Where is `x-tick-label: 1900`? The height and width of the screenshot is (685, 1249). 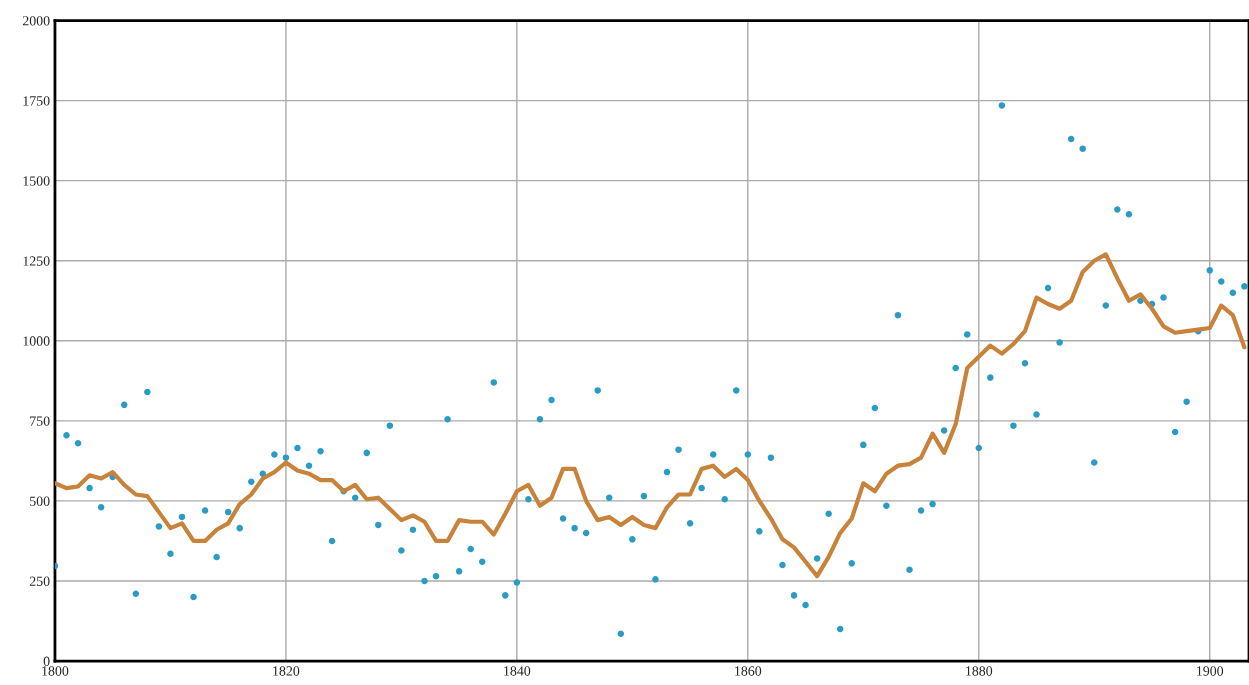 x-tick-label: 1900 is located at coordinates (1210, 671).